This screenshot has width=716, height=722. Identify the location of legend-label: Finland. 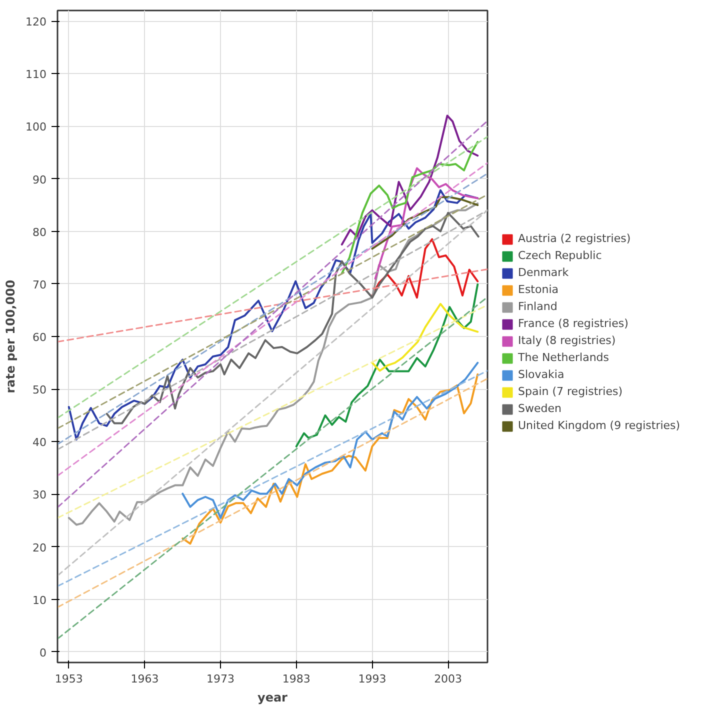
(538, 306).